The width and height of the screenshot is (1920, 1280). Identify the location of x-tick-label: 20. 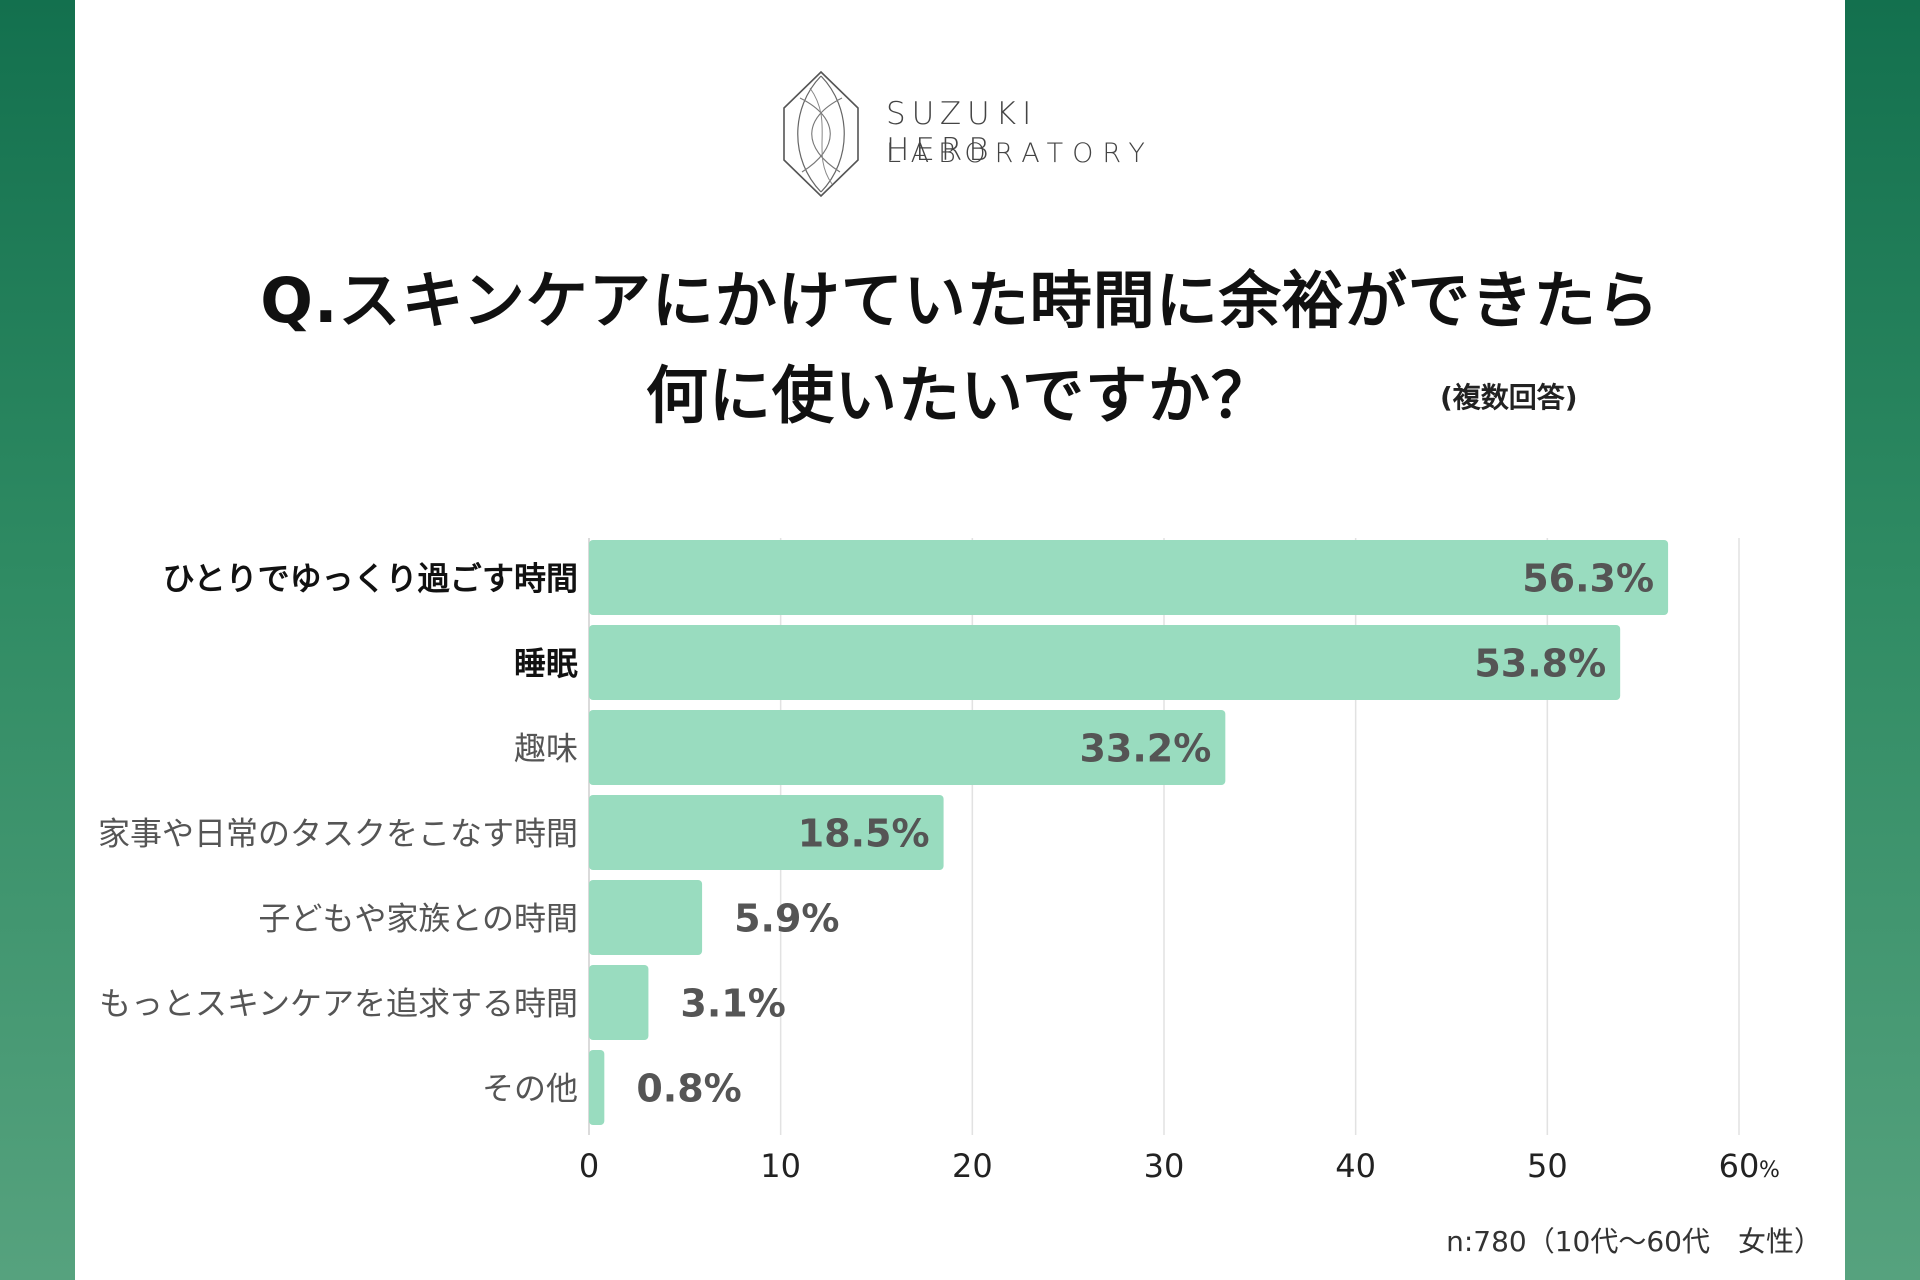
(972, 1166).